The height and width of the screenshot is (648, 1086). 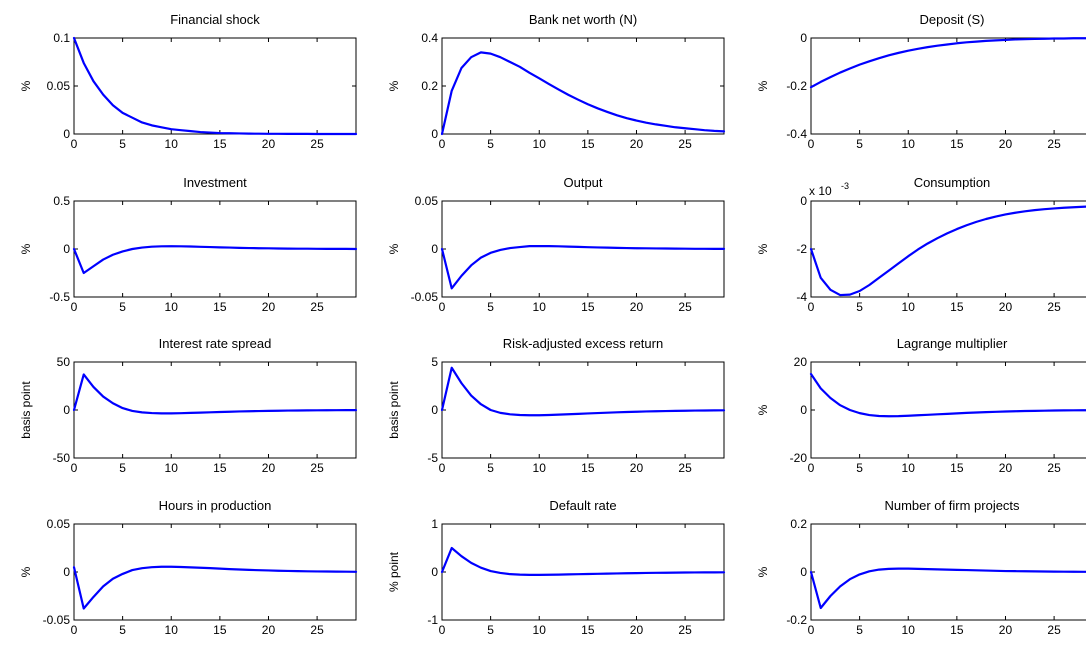 What do you see at coordinates (801, 297) in the screenshot?
I see `y-tick-label: -4` at bounding box center [801, 297].